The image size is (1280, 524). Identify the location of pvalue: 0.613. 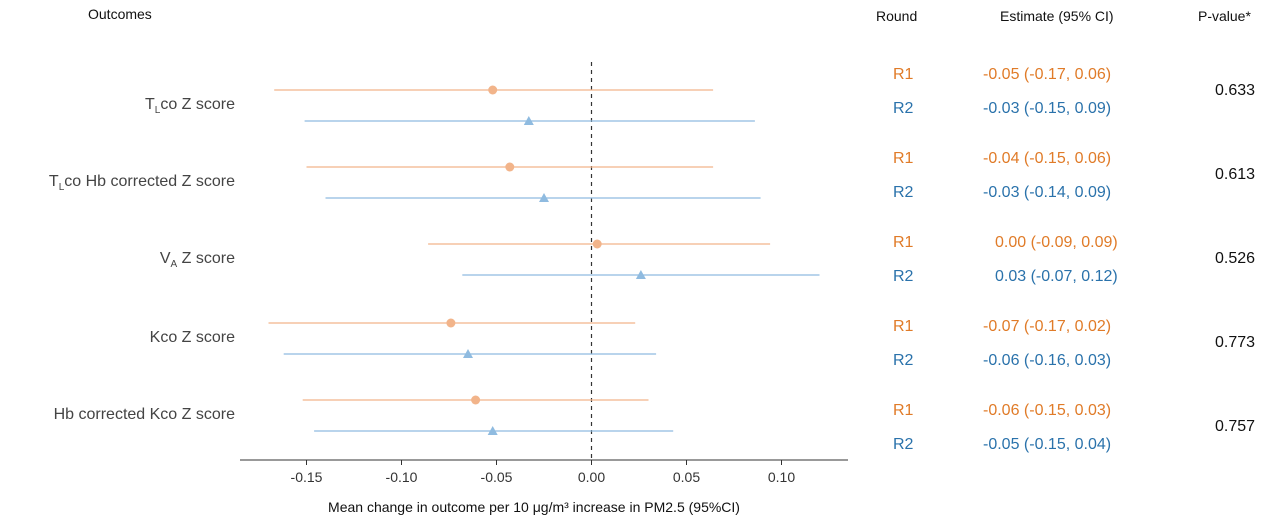
(1235, 174).